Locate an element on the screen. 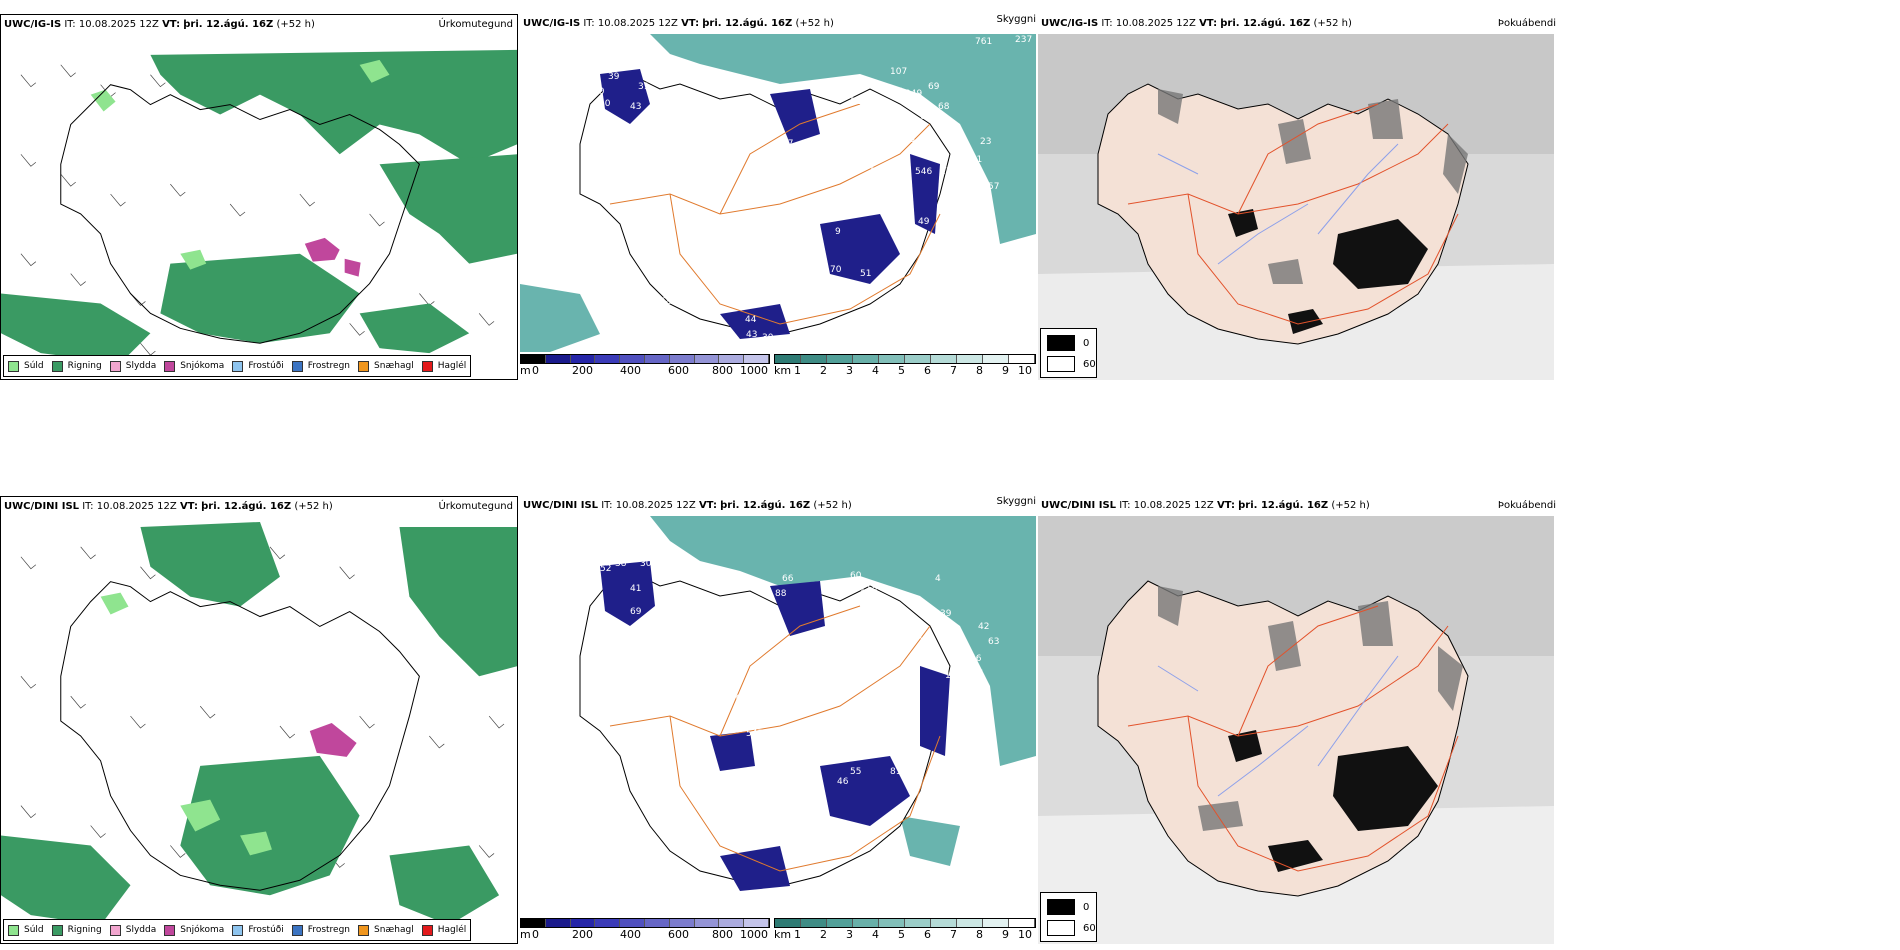 This screenshot has width=1900, height=950. vis-label: 111 is located at coordinates (973, 160).